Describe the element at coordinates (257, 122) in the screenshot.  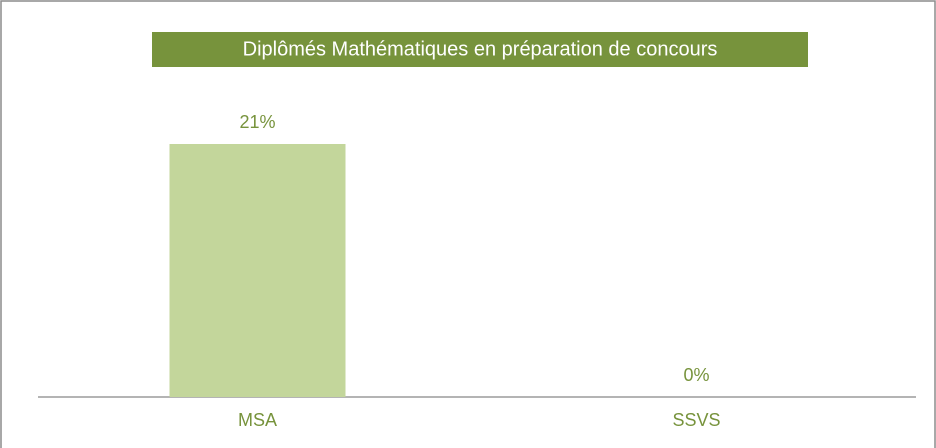
I see `value-label: 21%` at that location.